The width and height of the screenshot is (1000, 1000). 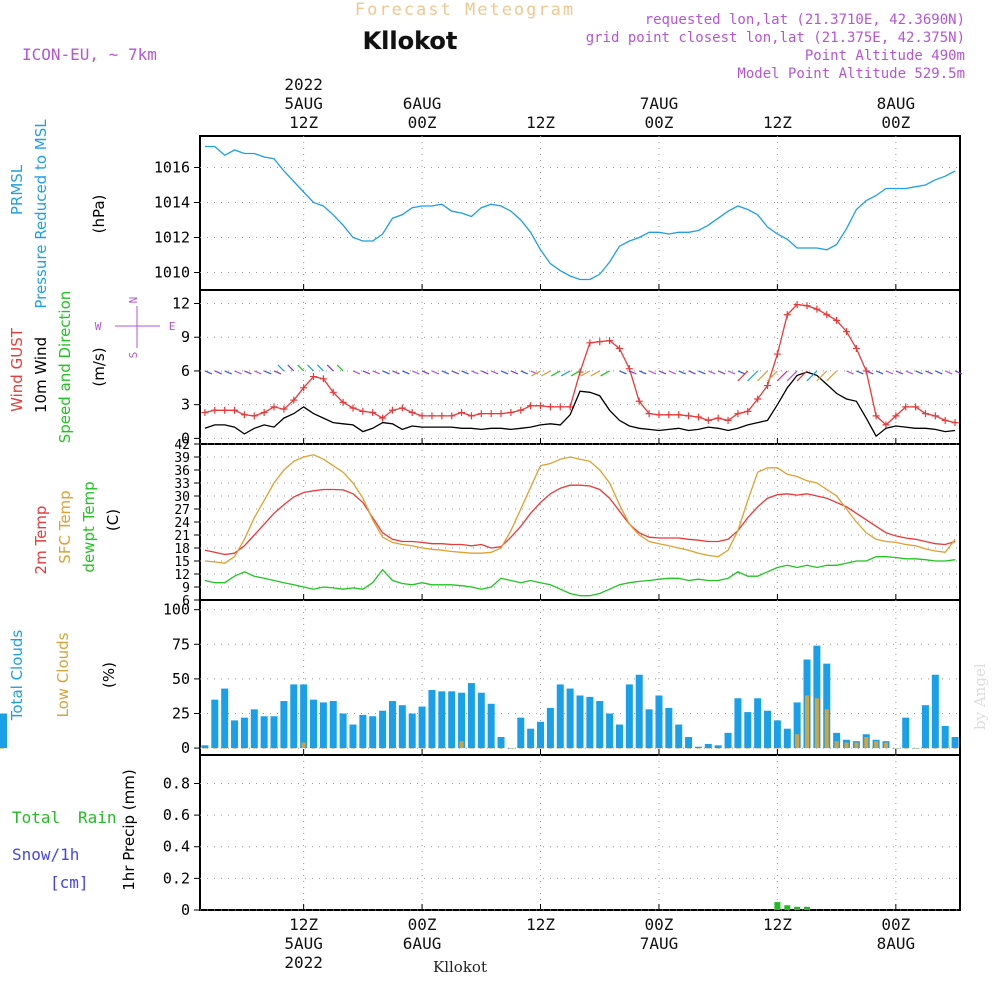 What do you see at coordinates (562, 836) in the screenshot?
I see `panel-precip: 0 0.2 0.4 0.6 0.8` at bounding box center [562, 836].